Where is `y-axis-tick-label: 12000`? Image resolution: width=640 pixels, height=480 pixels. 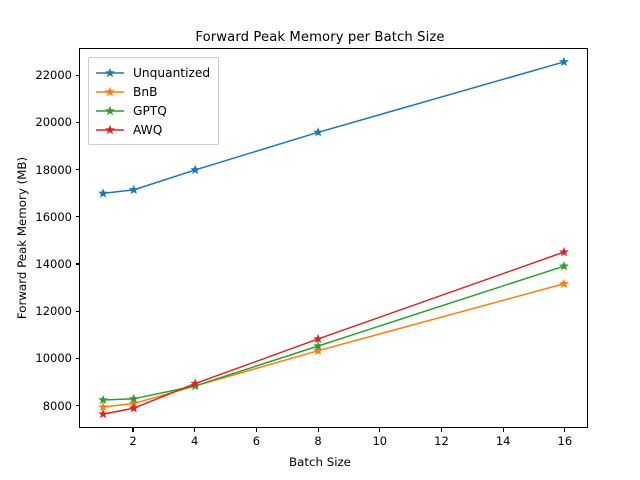
y-axis-tick-label: 12000 is located at coordinates (53, 311).